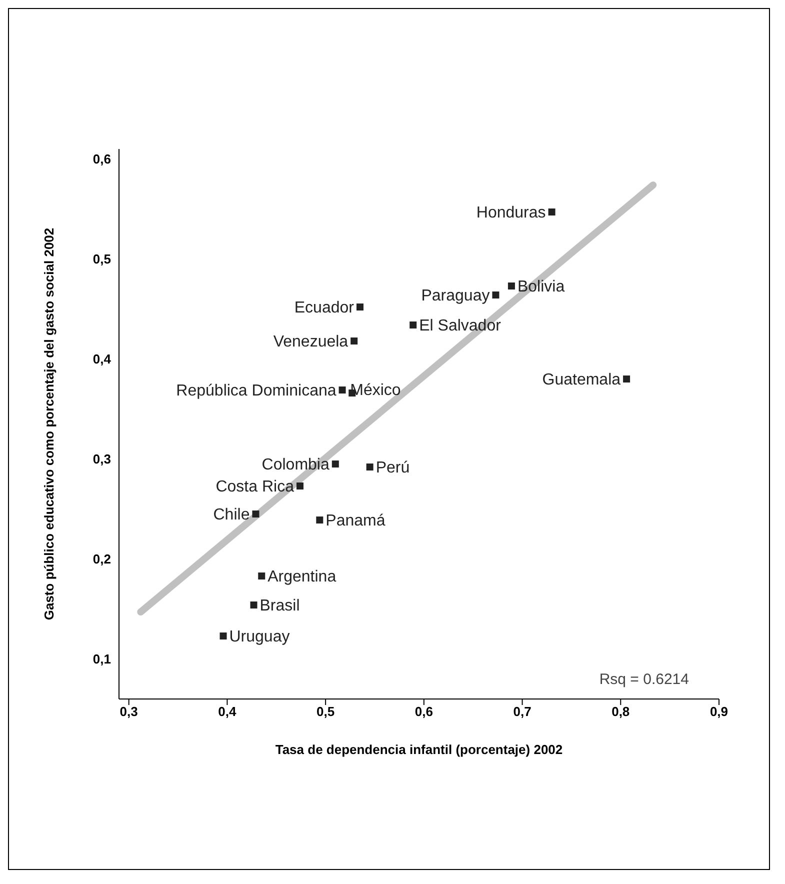 This screenshot has width=785, height=884. What do you see at coordinates (129, 712) in the screenshot?
I see `x-tick-label: 0,3` at bounding box center [129, 712].